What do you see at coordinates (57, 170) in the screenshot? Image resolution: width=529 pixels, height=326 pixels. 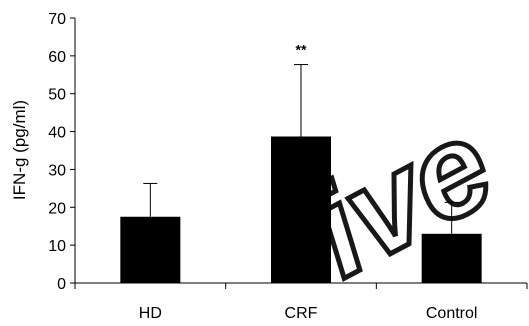 I see `y-tick-label: 30` at bounding box center [57, 170].